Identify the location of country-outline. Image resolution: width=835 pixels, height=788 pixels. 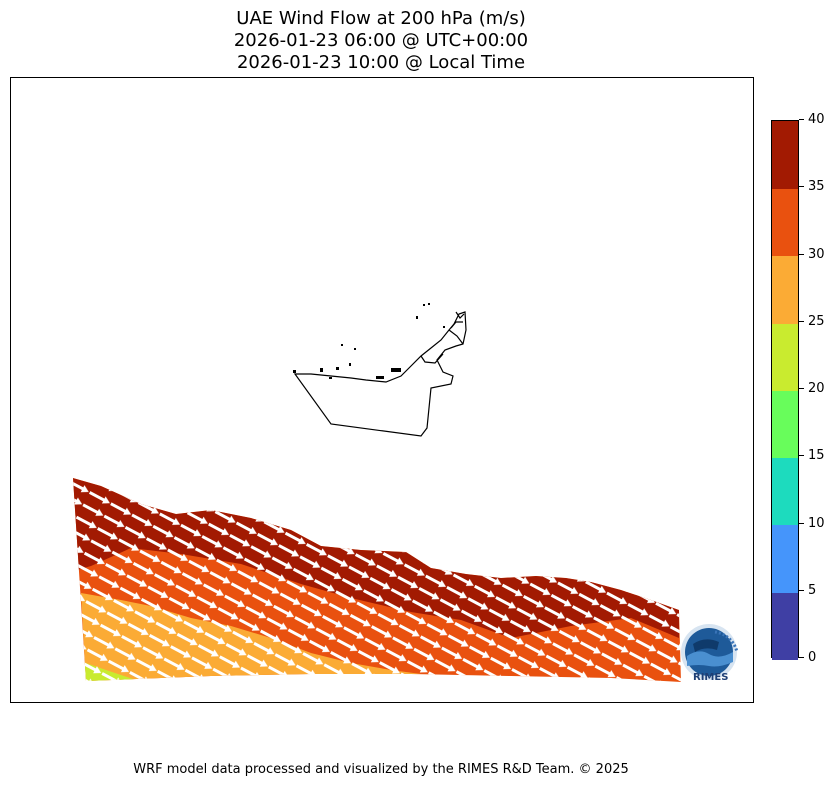
(380, 374).